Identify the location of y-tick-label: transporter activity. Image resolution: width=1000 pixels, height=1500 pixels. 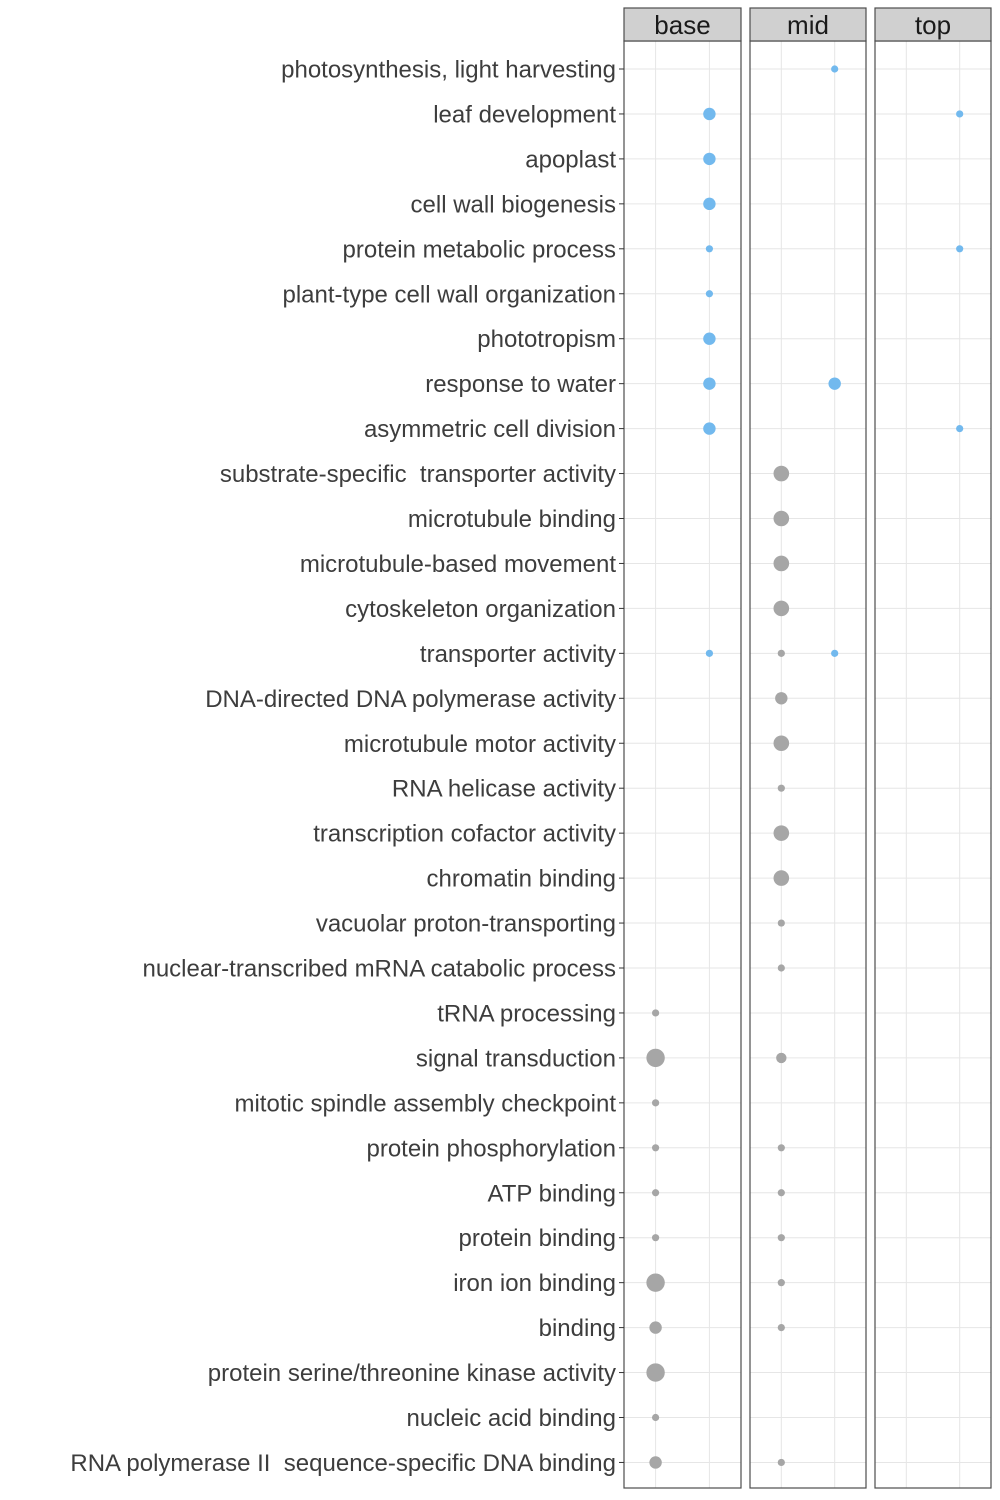
(518, 654).